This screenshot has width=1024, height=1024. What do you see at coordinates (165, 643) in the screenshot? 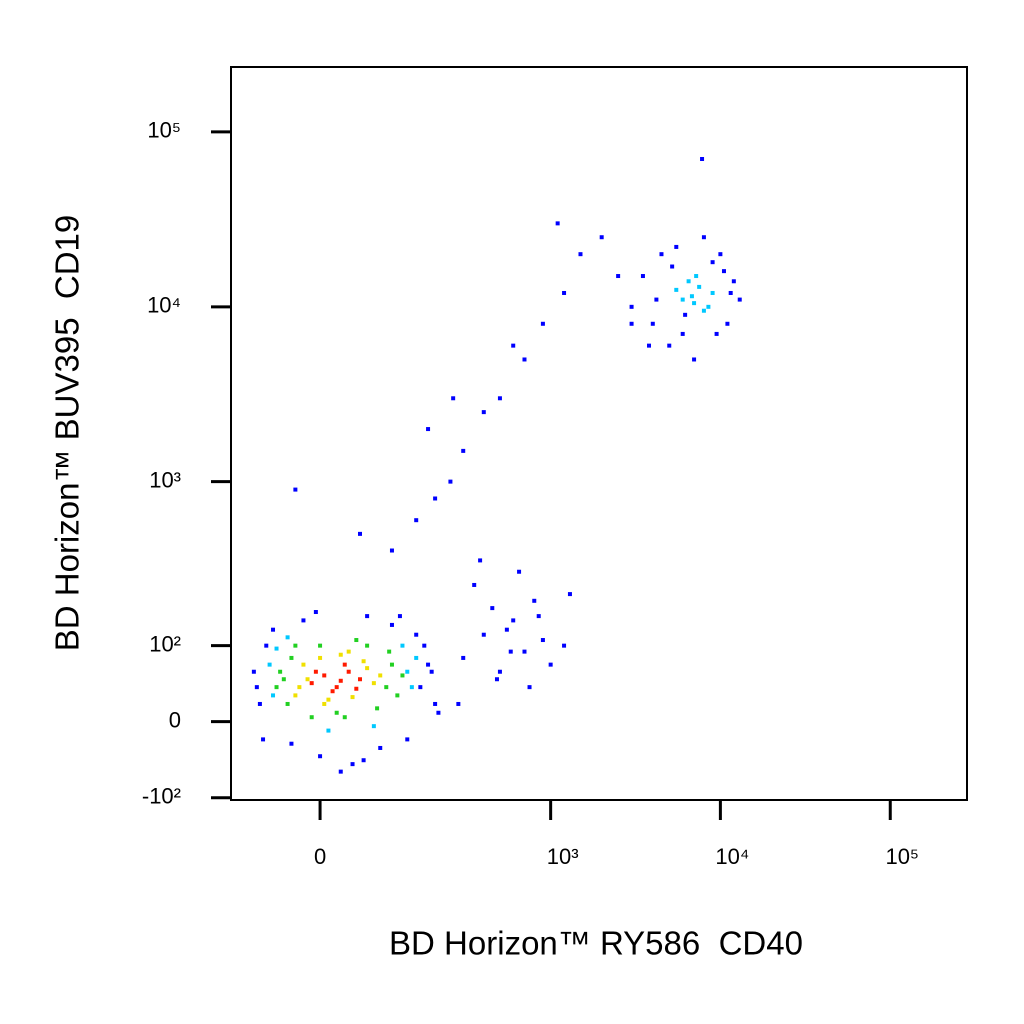
I see `y-tick-label: 10²` at bounding box center [165, 643].